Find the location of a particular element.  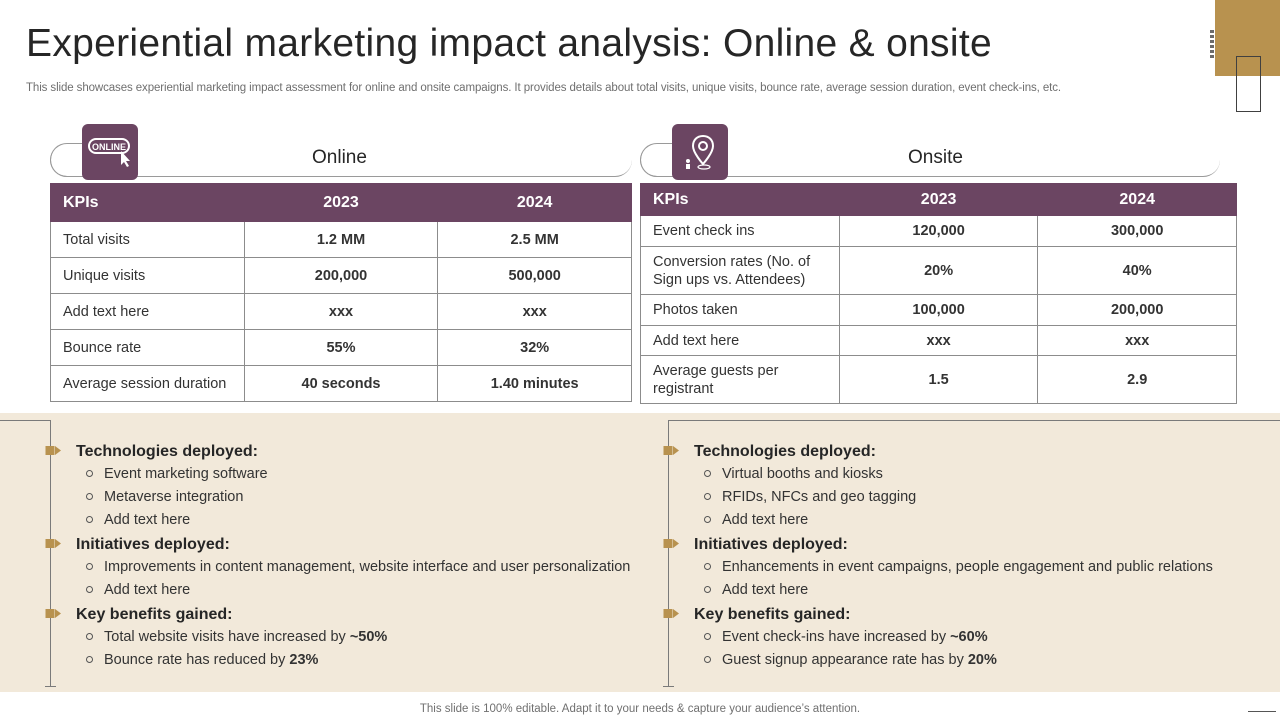

table-row: Average guests per registrant 1.5 2.9 is located at coordinates (938, 379).